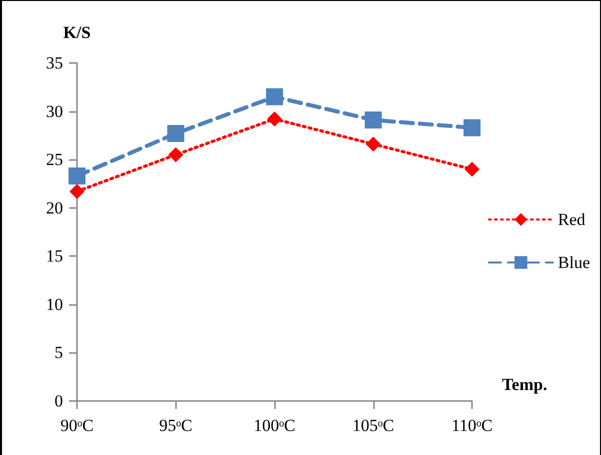 This screenshot has height=455, width=601. I want to click on x-tick-label: 95ᵒC, so click(175, 425).